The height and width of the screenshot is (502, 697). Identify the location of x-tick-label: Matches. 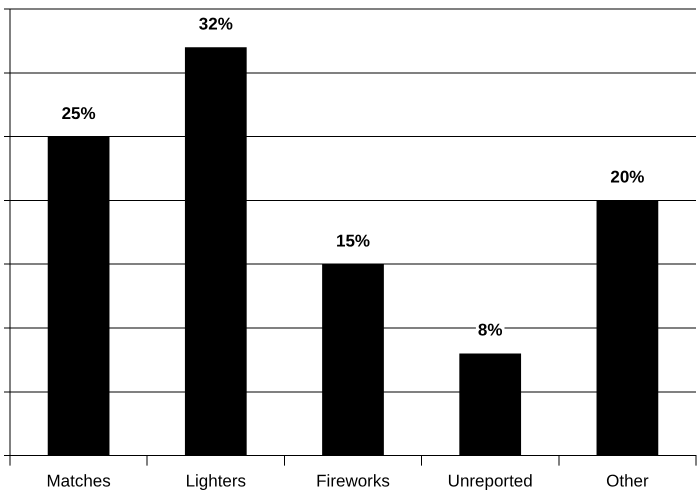
(78, 480).